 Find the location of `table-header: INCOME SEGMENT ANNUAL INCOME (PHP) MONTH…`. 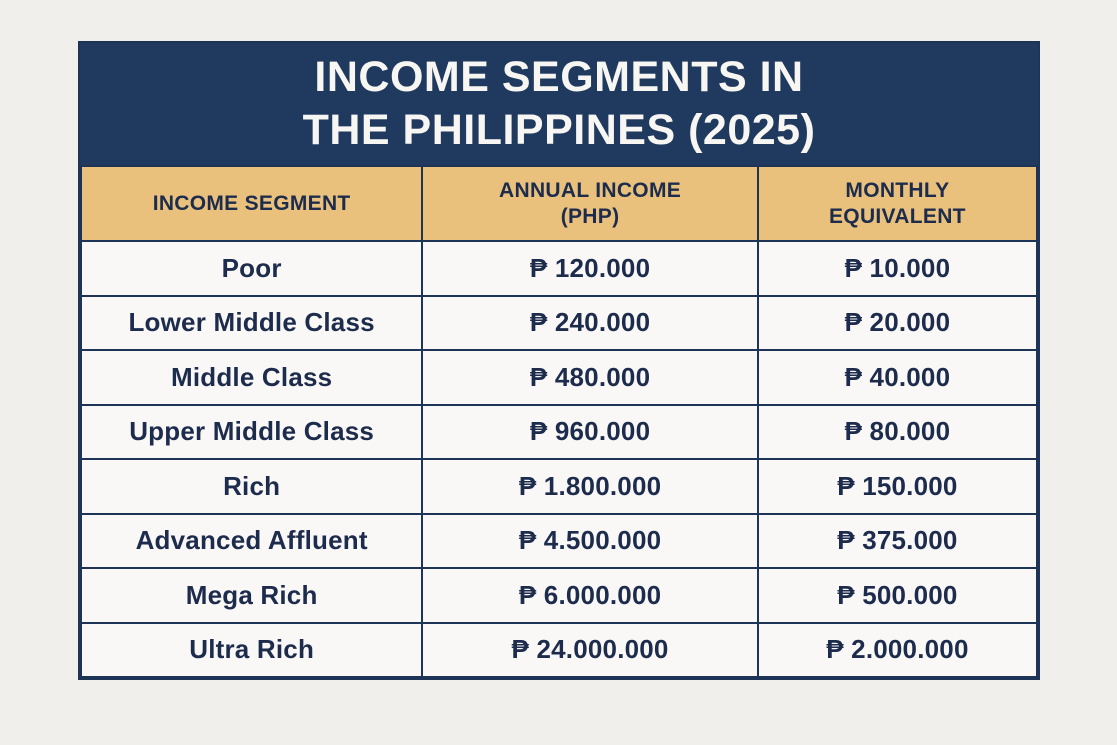

table-header: INCOME SEGMENT ANNUAL INCOME (PHP) MONTH… is located at coordinates (559, 203).